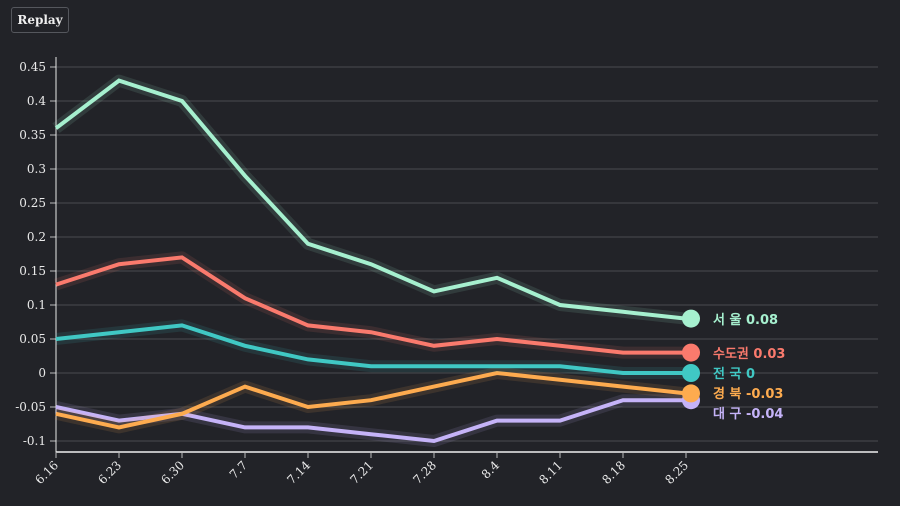 The image size is (900, 506). I want to click on y-tick-label: 0.45, so click(32, 67).